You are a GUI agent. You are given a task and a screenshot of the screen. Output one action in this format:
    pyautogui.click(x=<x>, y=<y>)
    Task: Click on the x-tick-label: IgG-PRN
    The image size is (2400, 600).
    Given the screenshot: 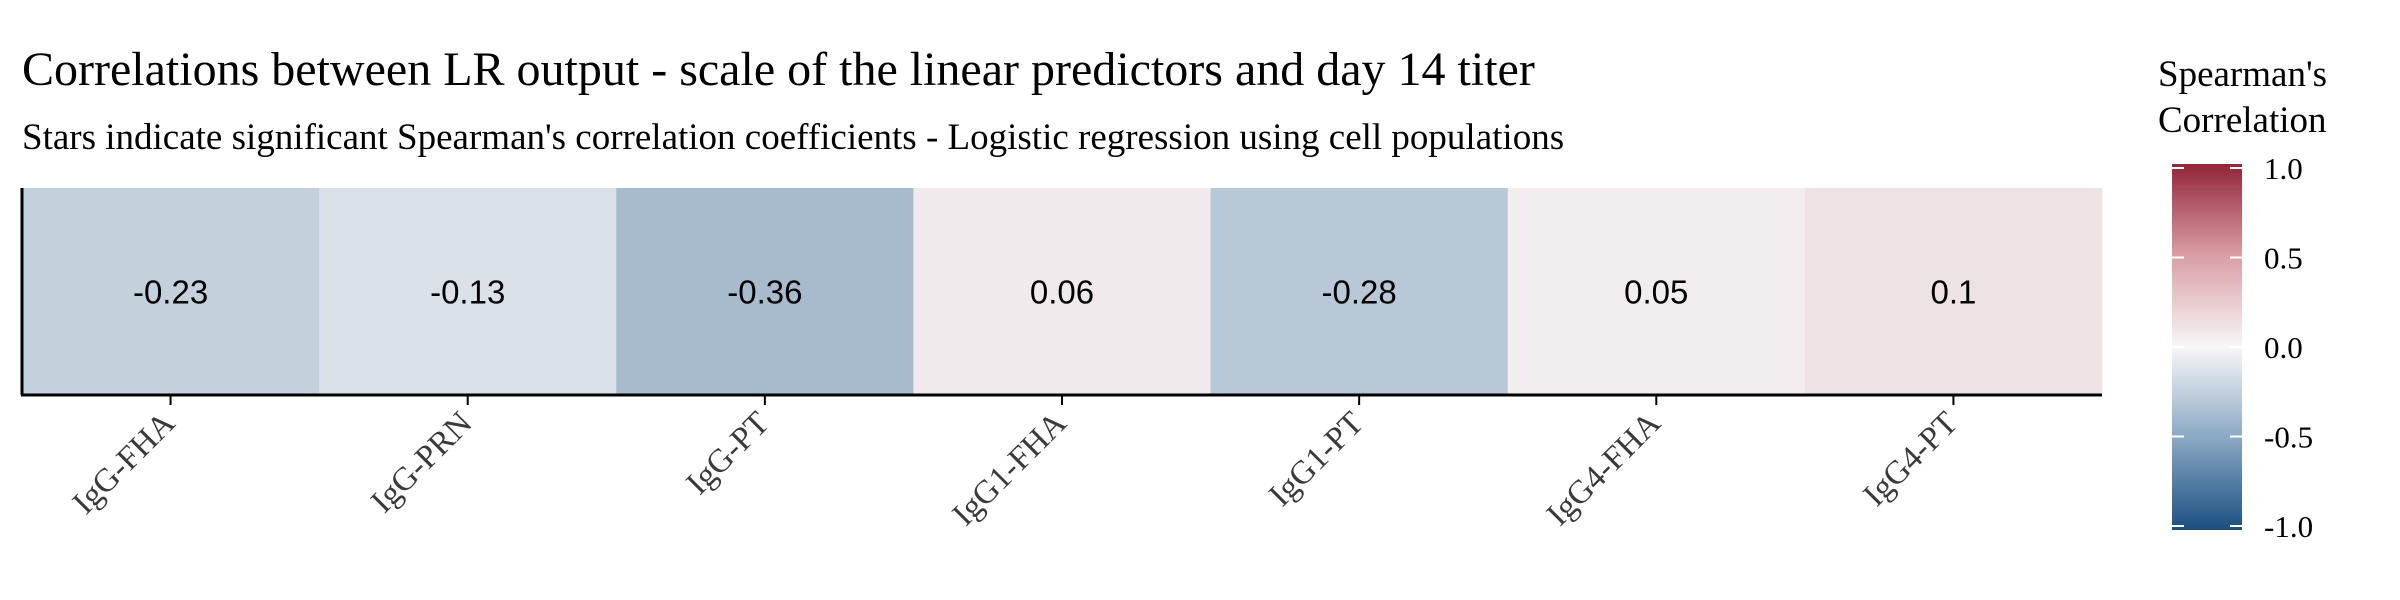 What is the action you would take?
    pyautogui.click(x=421, y=462)
    